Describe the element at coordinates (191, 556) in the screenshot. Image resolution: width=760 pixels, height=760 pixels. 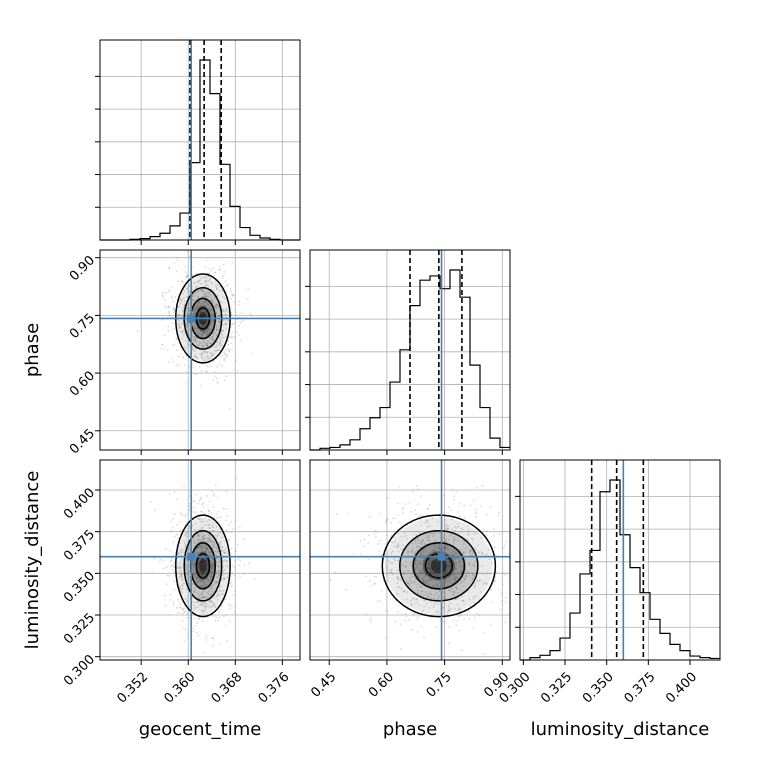
I see `truth-marker` at that location.